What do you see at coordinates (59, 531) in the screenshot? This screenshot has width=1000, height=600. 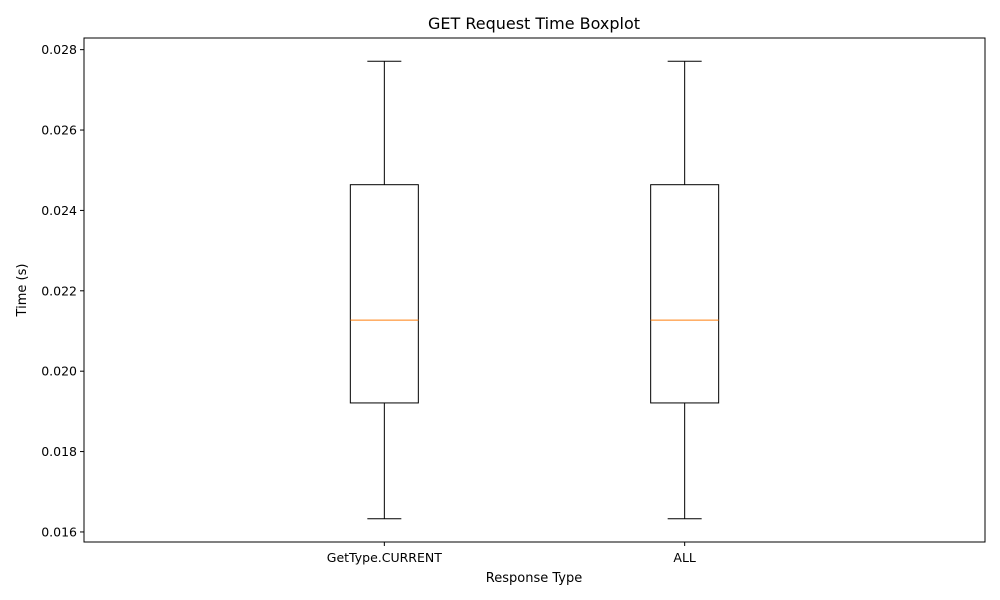 I see `y-tick-label: 0.016` at bounding box center [59, 531].